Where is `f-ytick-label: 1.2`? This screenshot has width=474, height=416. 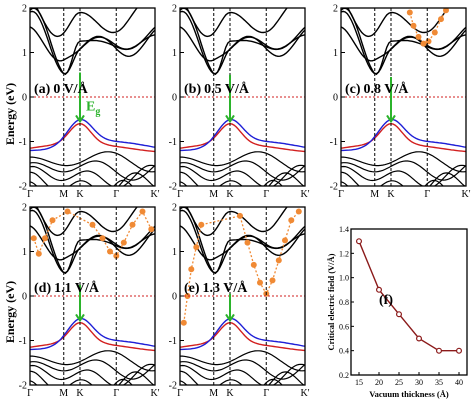 f-ytick-label: 1.2 is located at coordinates (344, 253).